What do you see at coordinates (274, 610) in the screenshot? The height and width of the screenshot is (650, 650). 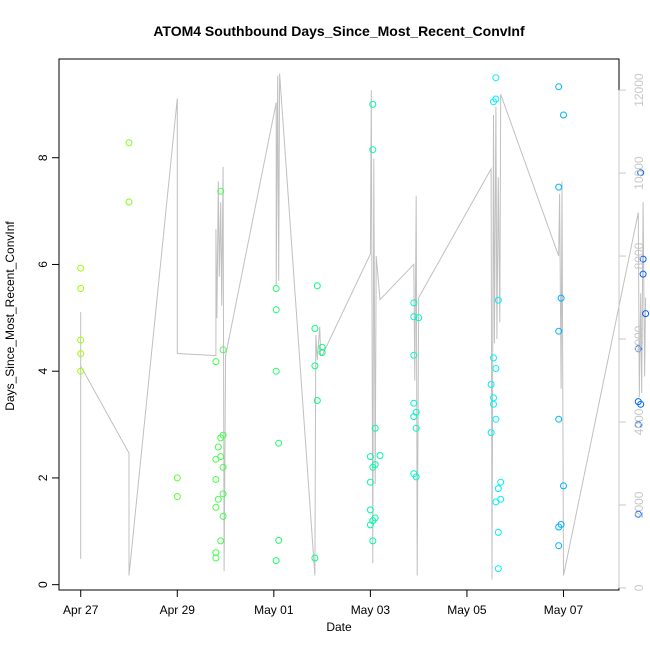 I see `x-tick-label: May 01` at bounding box center [274, 610].